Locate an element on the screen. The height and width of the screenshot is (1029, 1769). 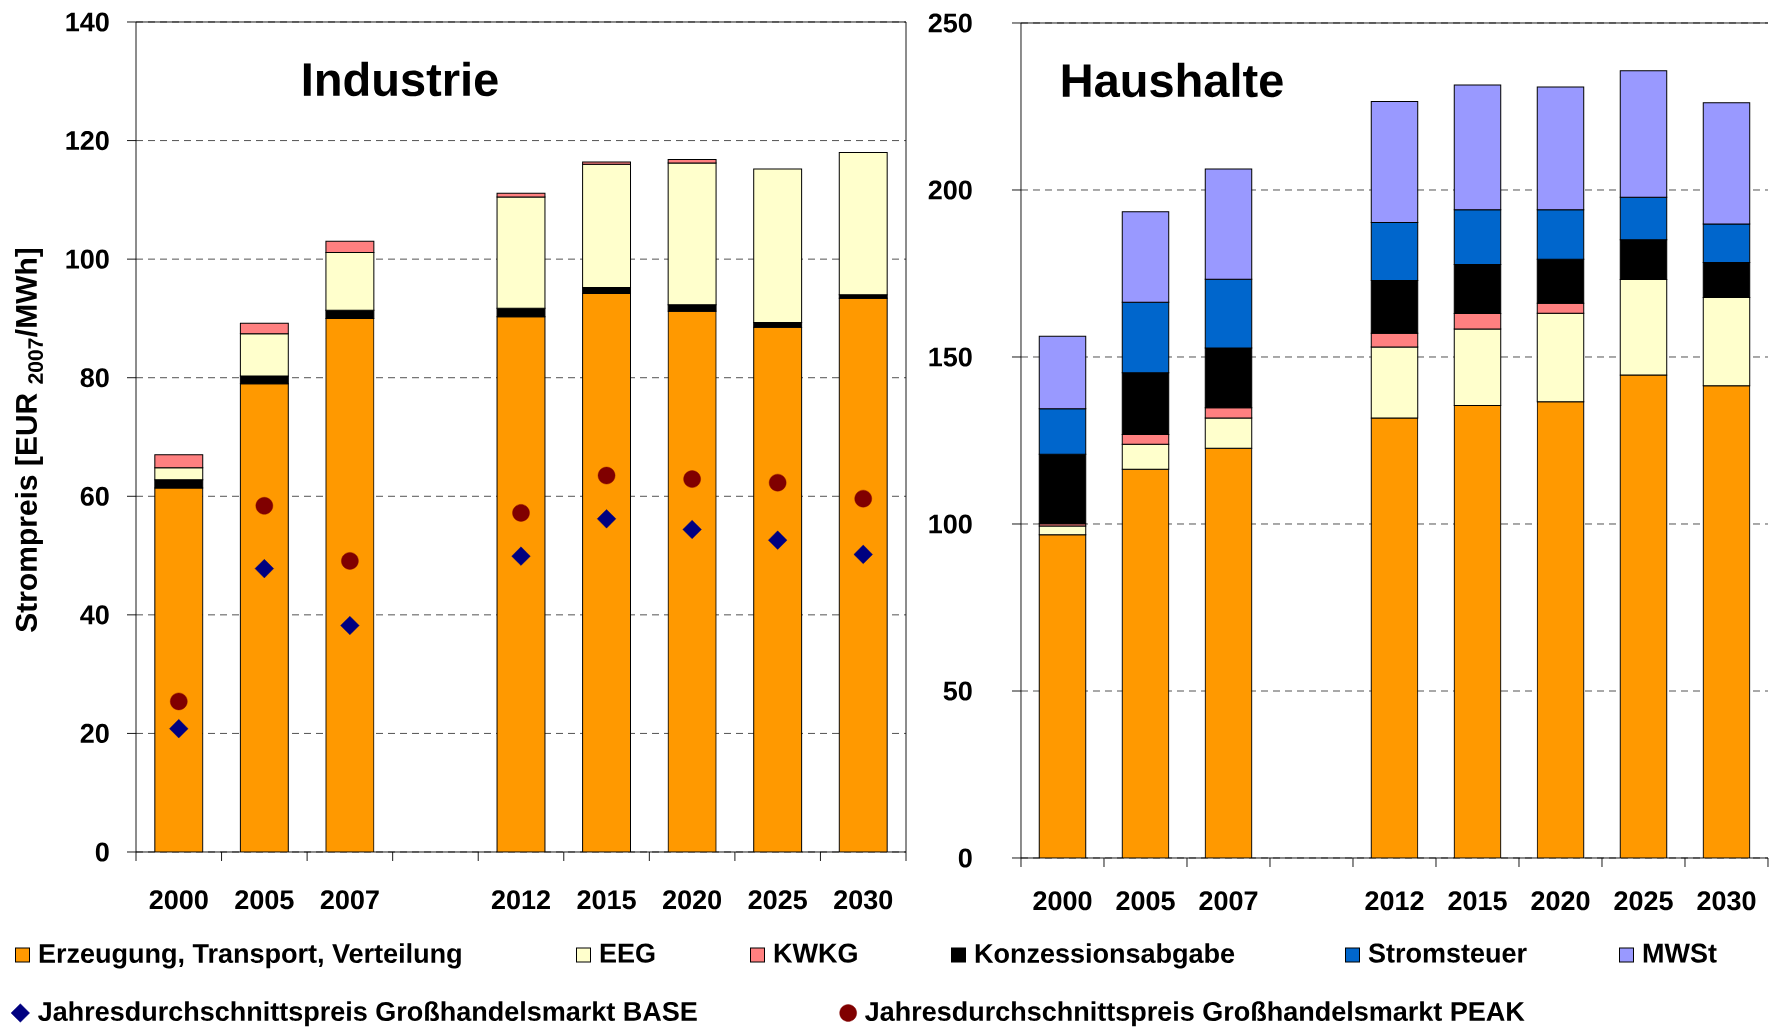
legend-label: Konzessionsabgabe is located at coordinates (1105, 956).